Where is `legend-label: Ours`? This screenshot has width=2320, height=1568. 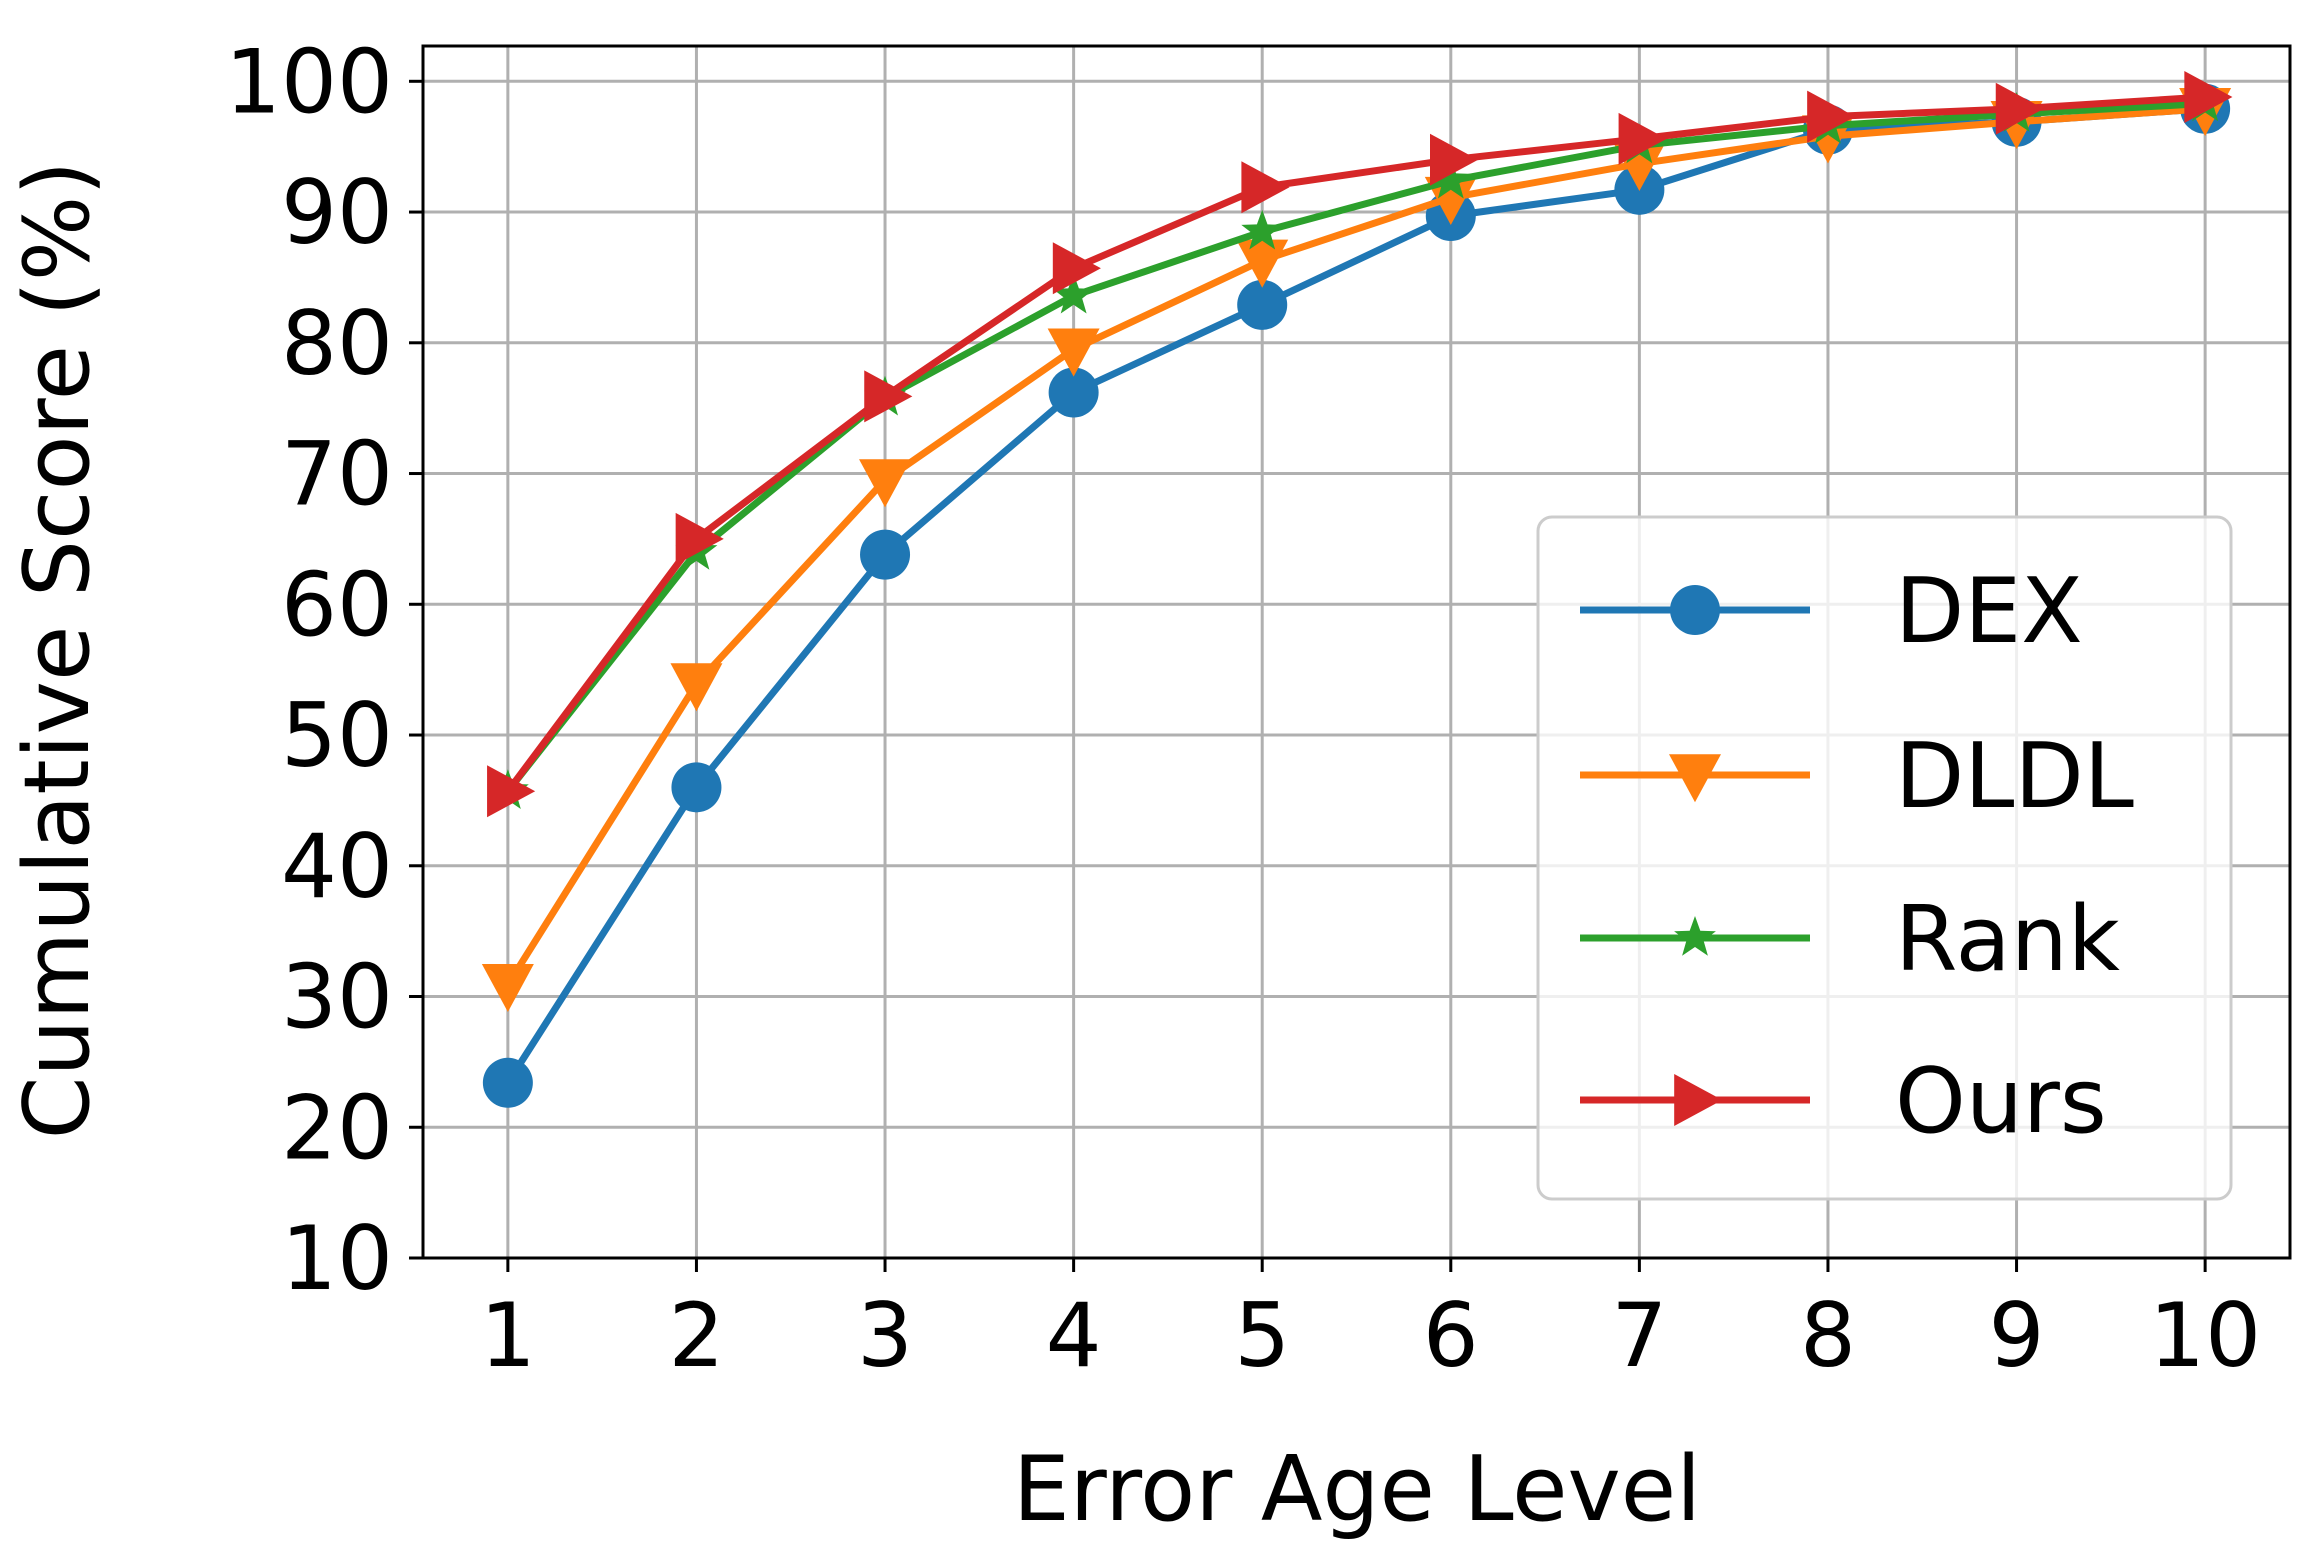
legend-label: Ours is located at coordinates (2001, 1101).